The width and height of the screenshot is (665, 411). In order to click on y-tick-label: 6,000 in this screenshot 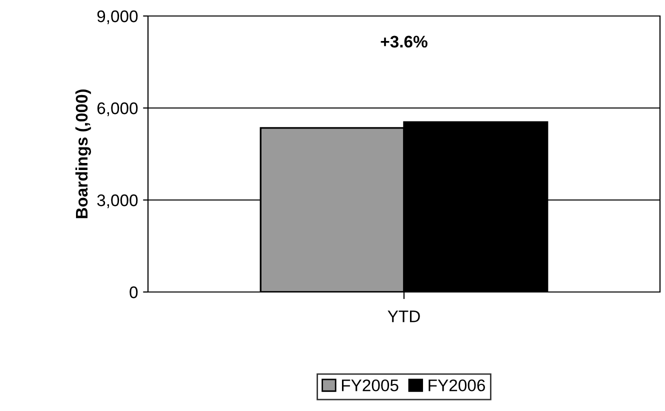, I will do `click(117, 109)`.